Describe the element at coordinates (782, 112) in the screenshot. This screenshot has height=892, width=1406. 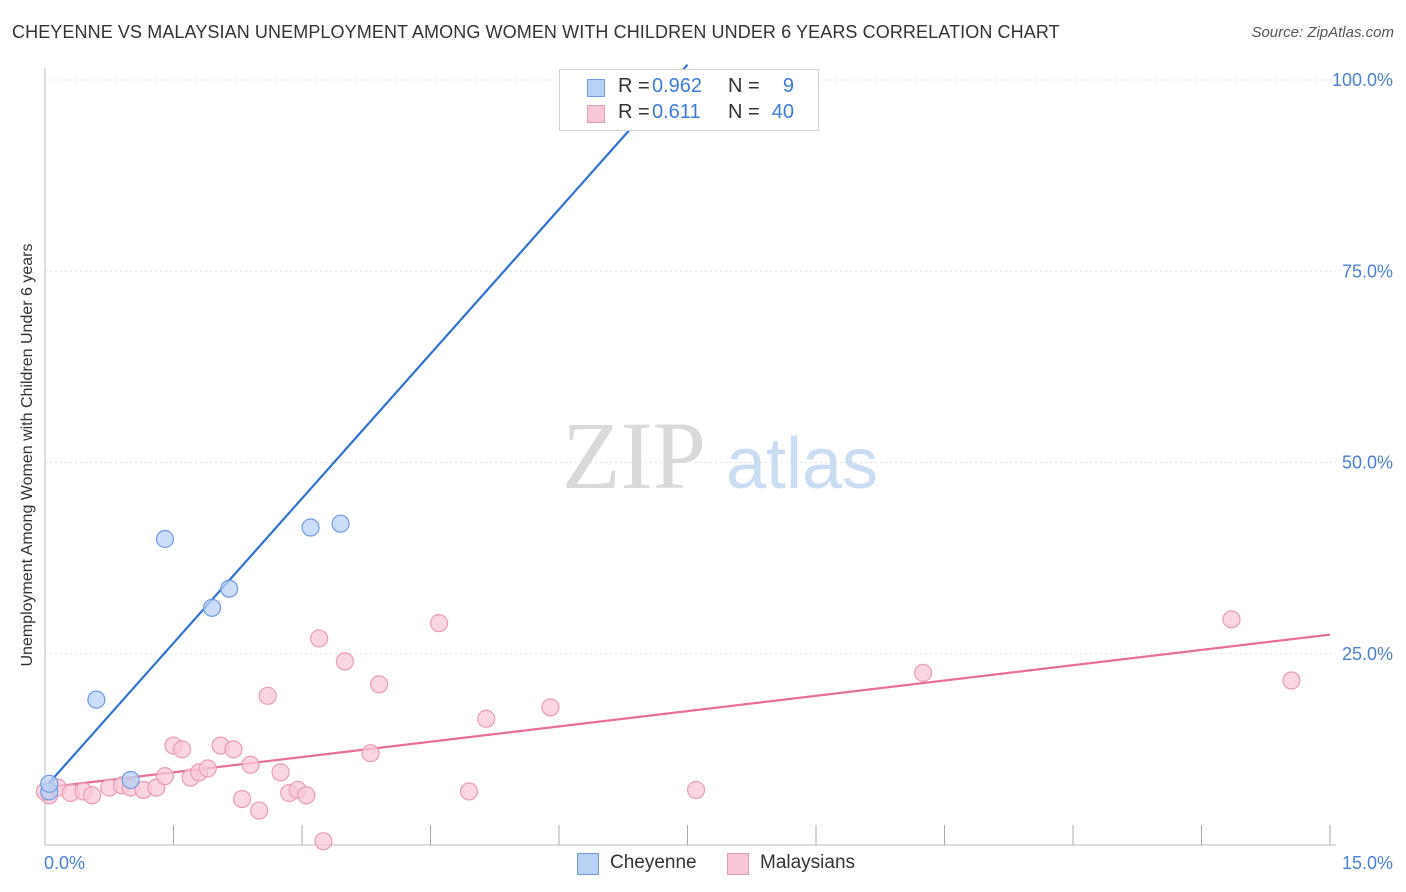
I see `n-value: 40` at that location.